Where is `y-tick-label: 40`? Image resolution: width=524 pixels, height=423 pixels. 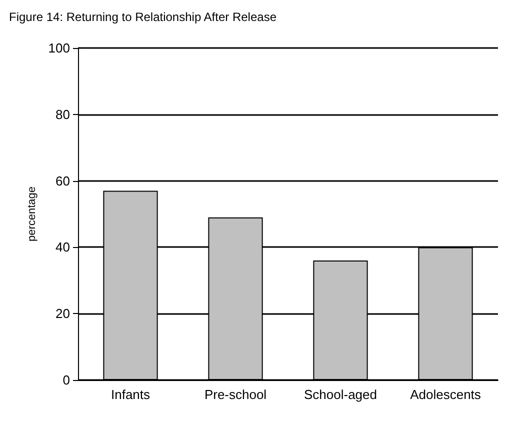
y-tick-label: 40 is located at coordinates (63, 247).